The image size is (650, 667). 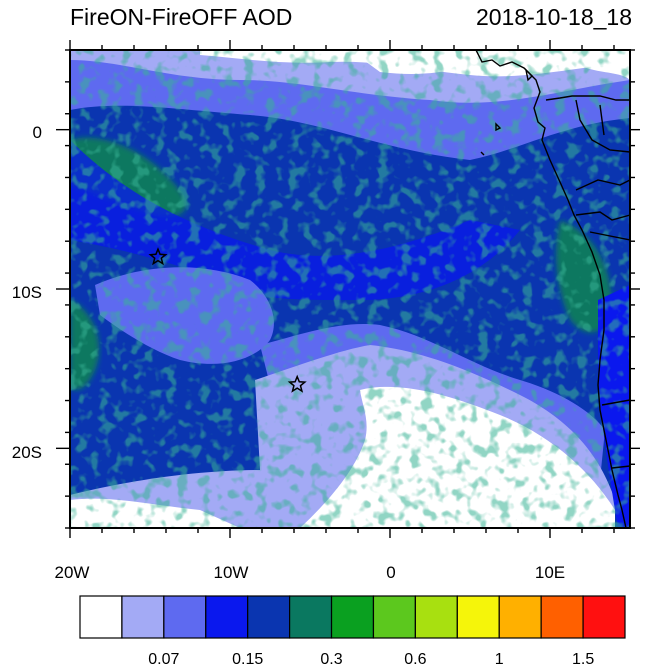 I want to click on colorbar-label: 0.07, so click(x=163, y=659).